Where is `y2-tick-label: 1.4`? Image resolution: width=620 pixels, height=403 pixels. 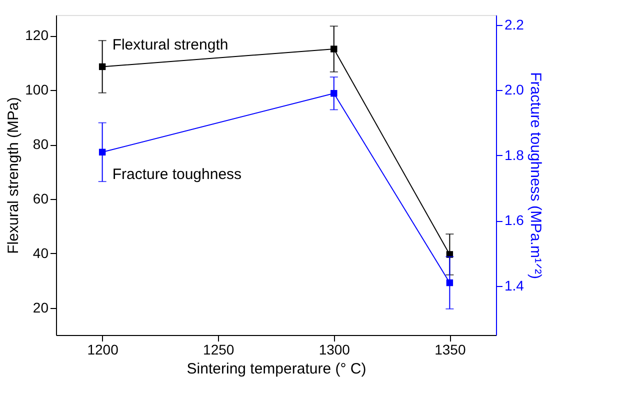 y2-tick-label: 1.4 is located at coordinates (514, 286).